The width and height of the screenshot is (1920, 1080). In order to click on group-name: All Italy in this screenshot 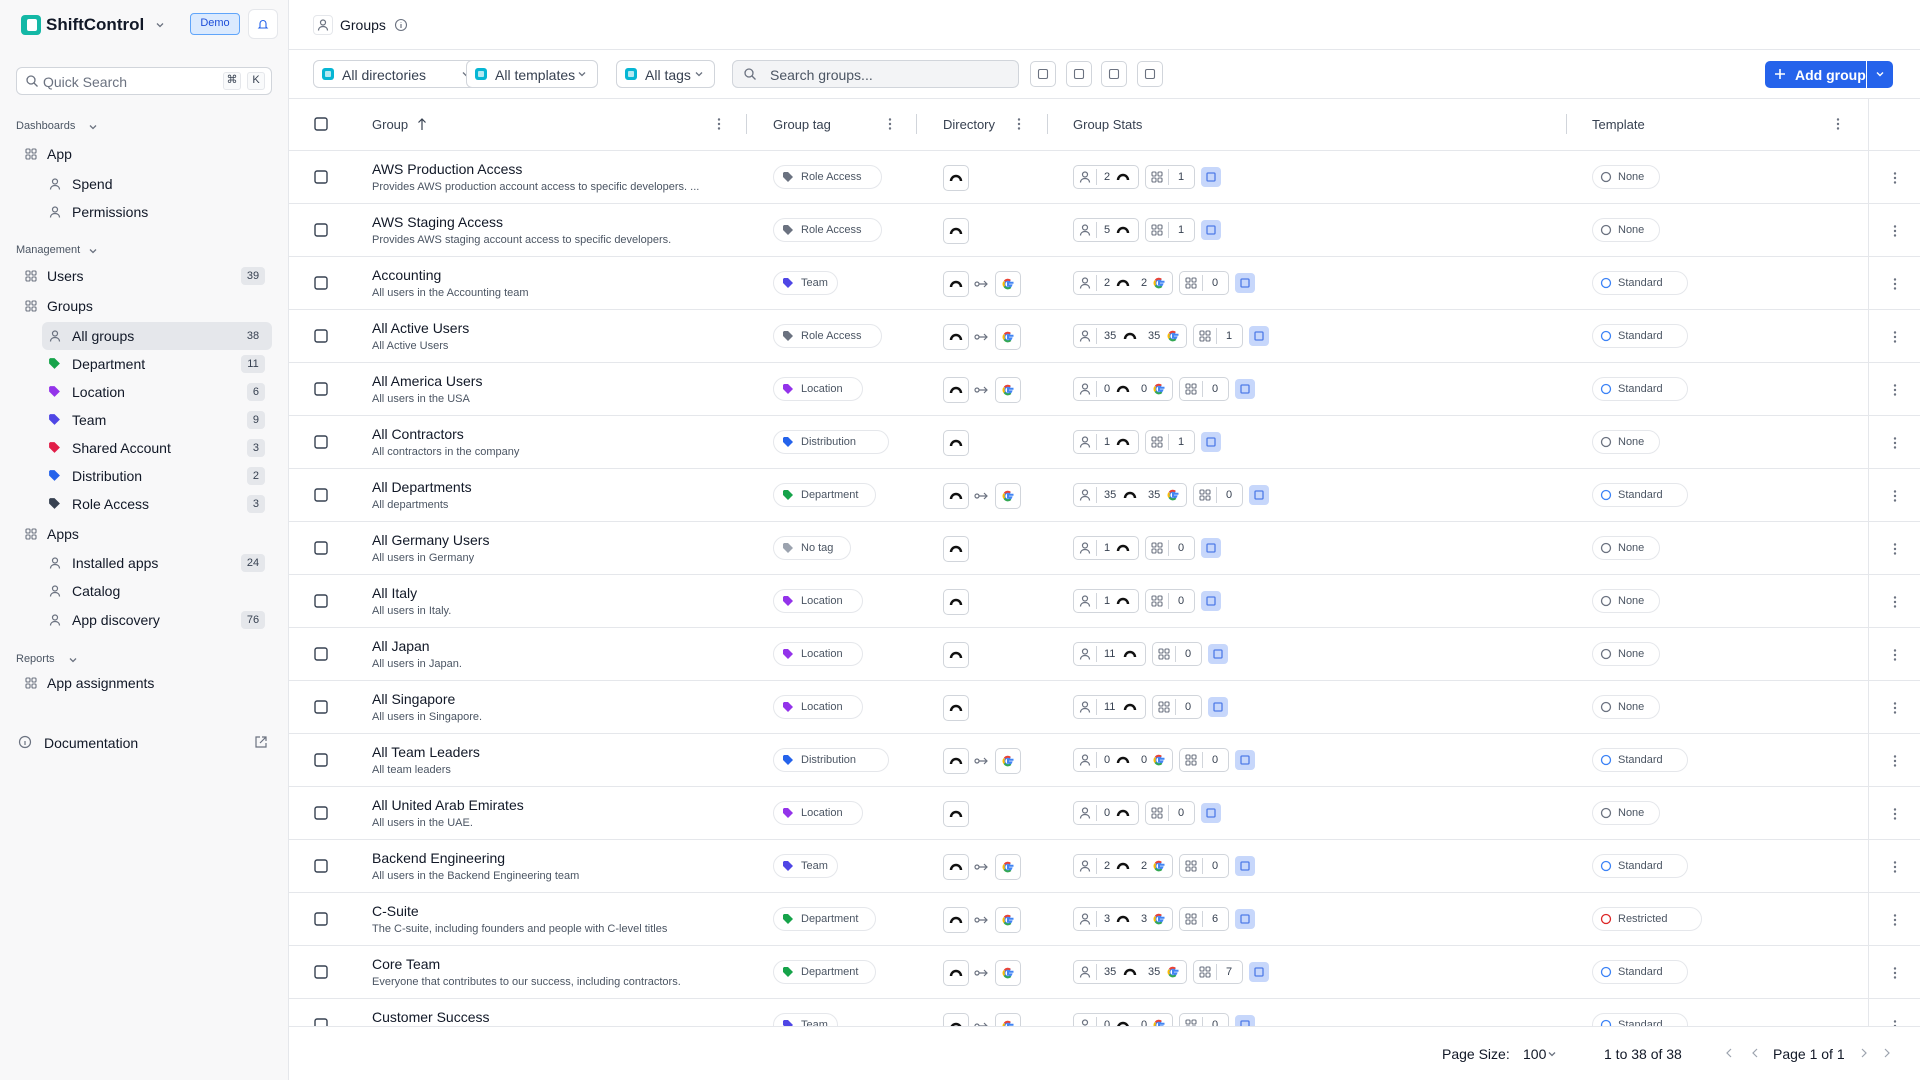, I will do `click(395, 593)`.